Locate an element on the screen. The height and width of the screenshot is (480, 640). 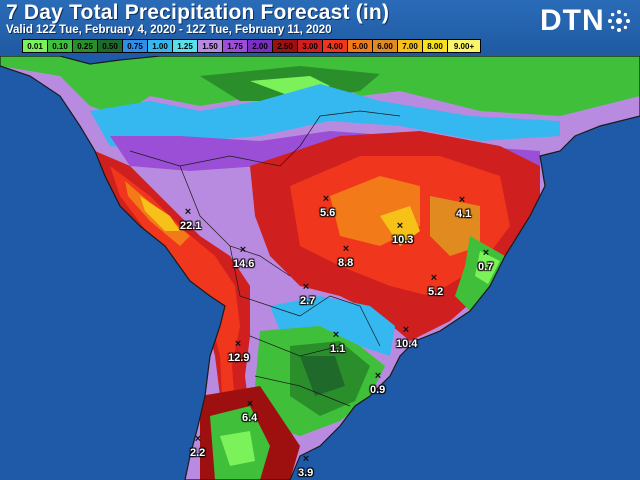
legend-swatch: 2.50 is located at coordinates (285, 46).